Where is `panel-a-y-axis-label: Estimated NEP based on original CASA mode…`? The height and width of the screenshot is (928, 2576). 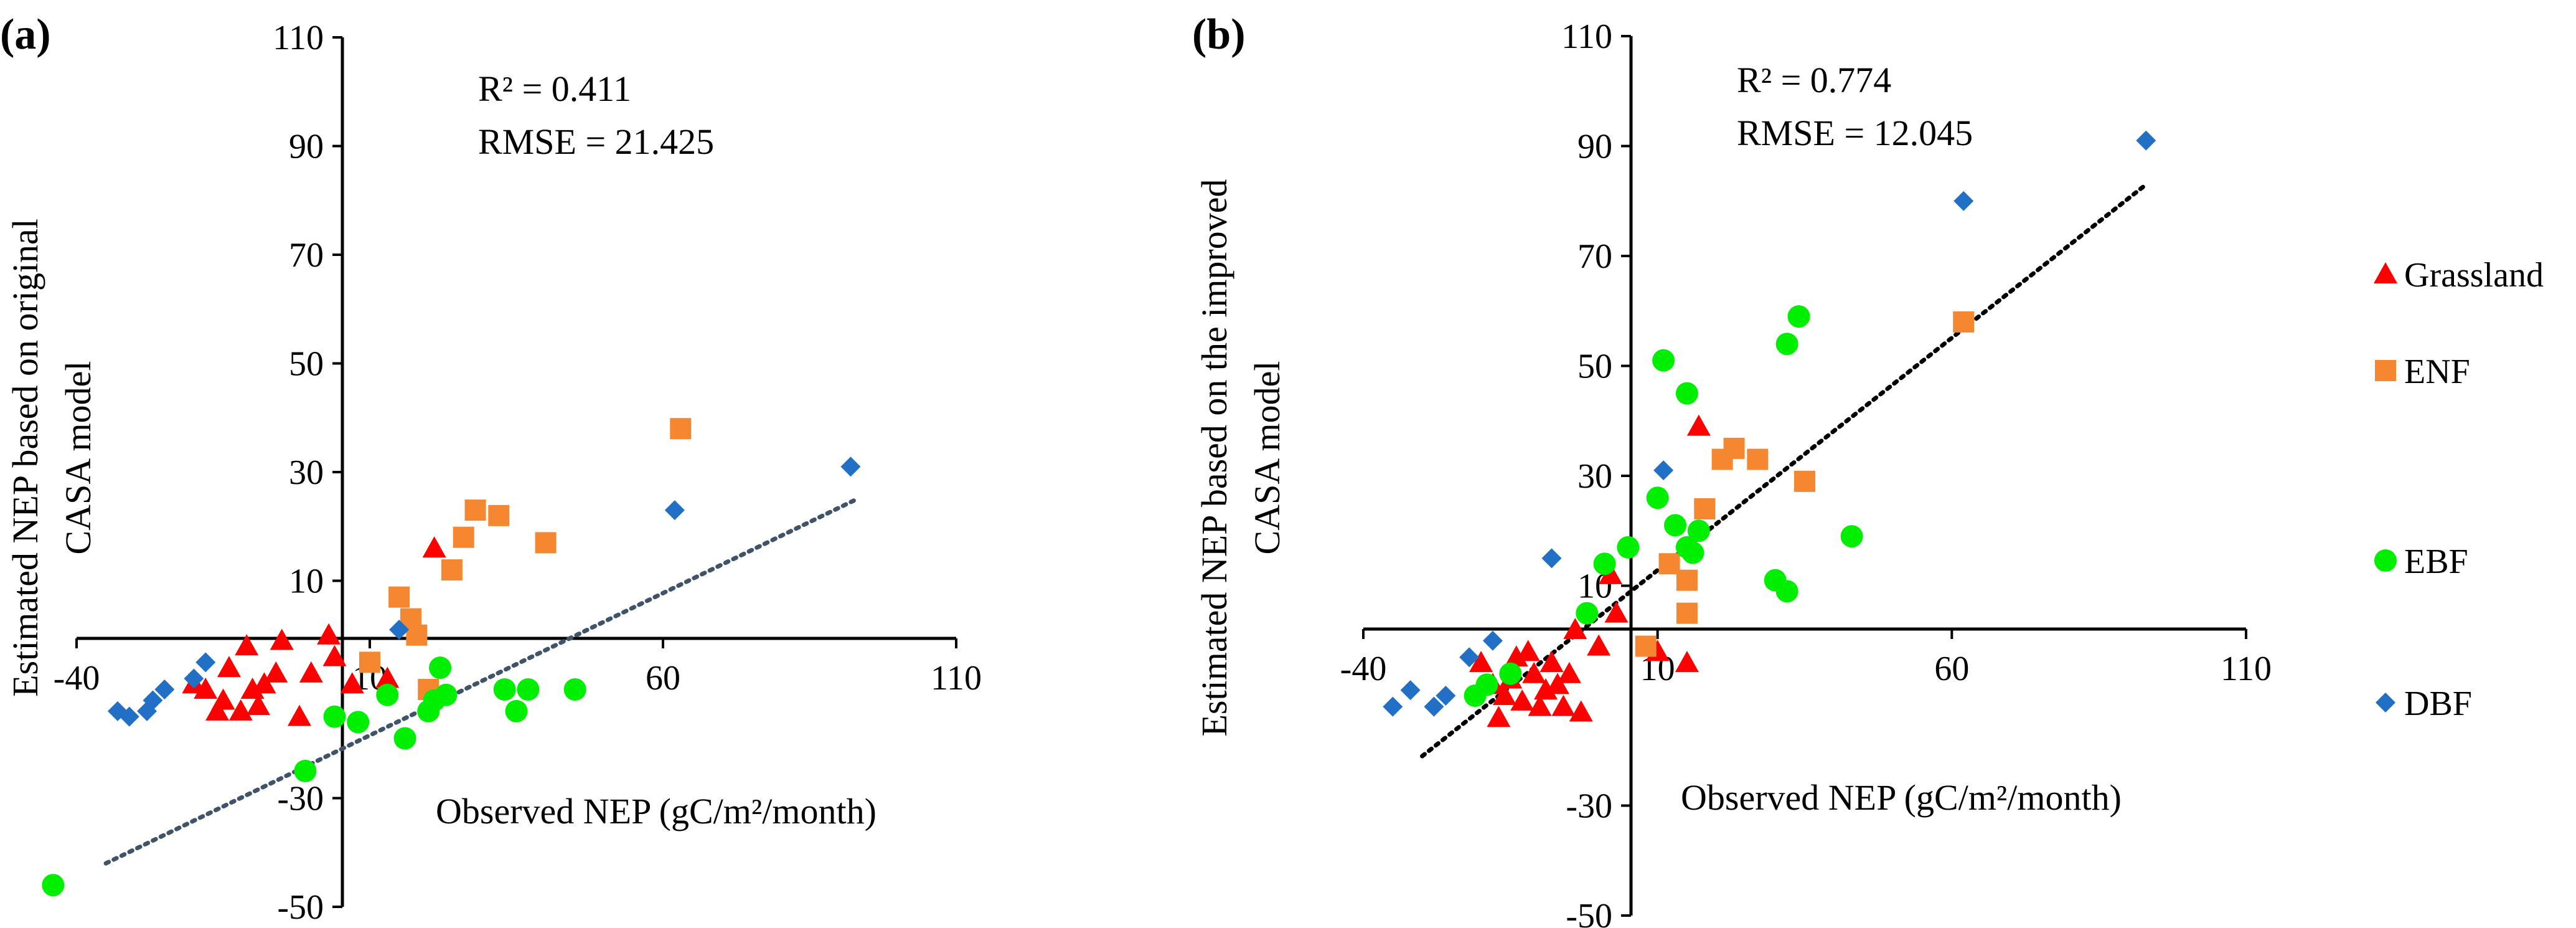
panel-a-y-axis-label: Estimated NEP based on original CASA mode… is located at coordinates (51, 458).